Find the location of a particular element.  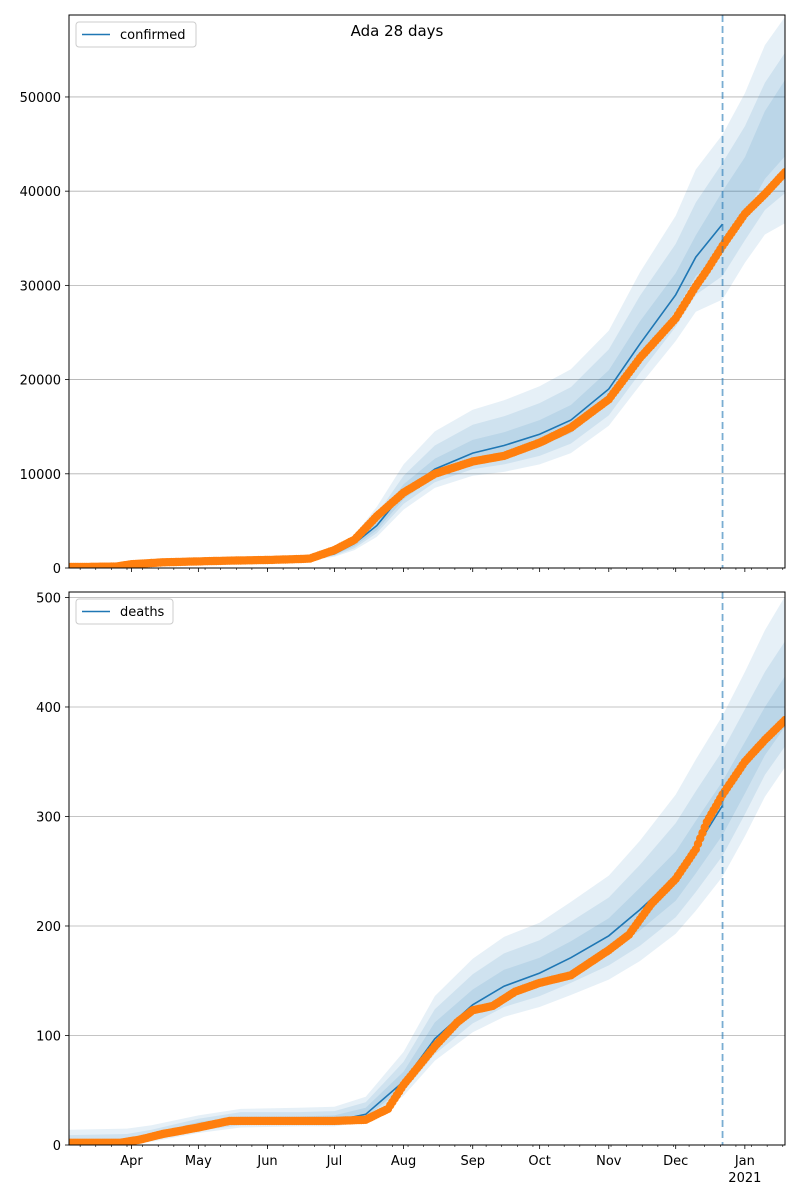

x-tick-label: May is located at coordinates (198, 1161).